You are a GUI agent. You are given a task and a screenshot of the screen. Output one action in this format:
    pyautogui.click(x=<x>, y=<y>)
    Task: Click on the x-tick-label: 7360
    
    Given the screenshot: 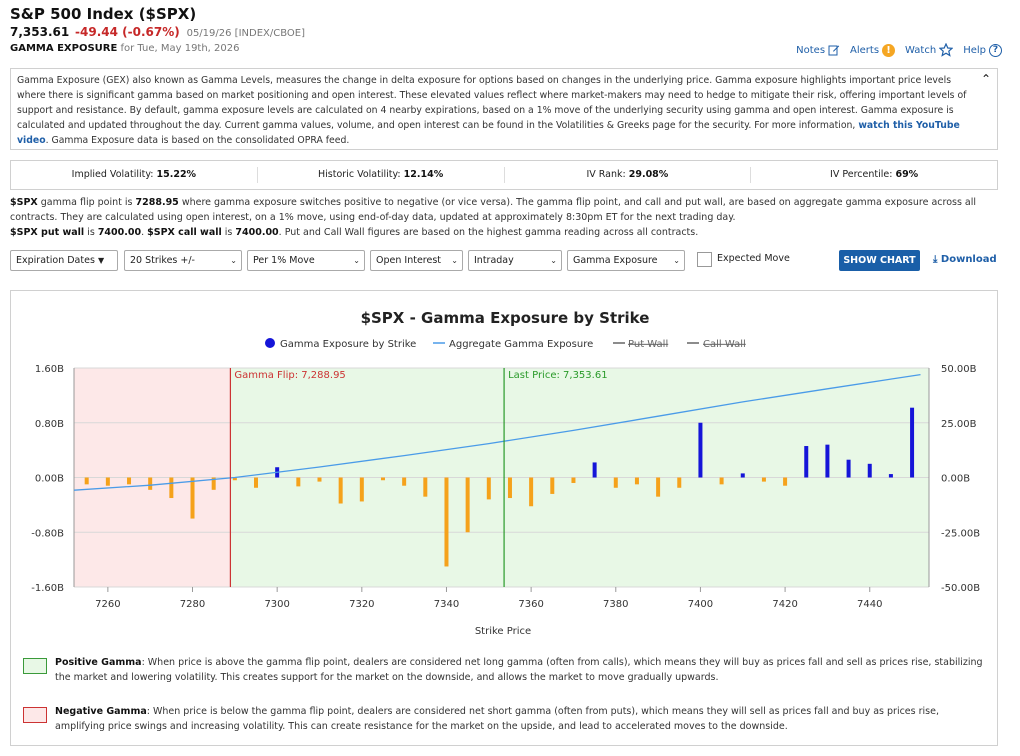 What is the action you would take?
    pyautogui.click(x=530, y=604)
    